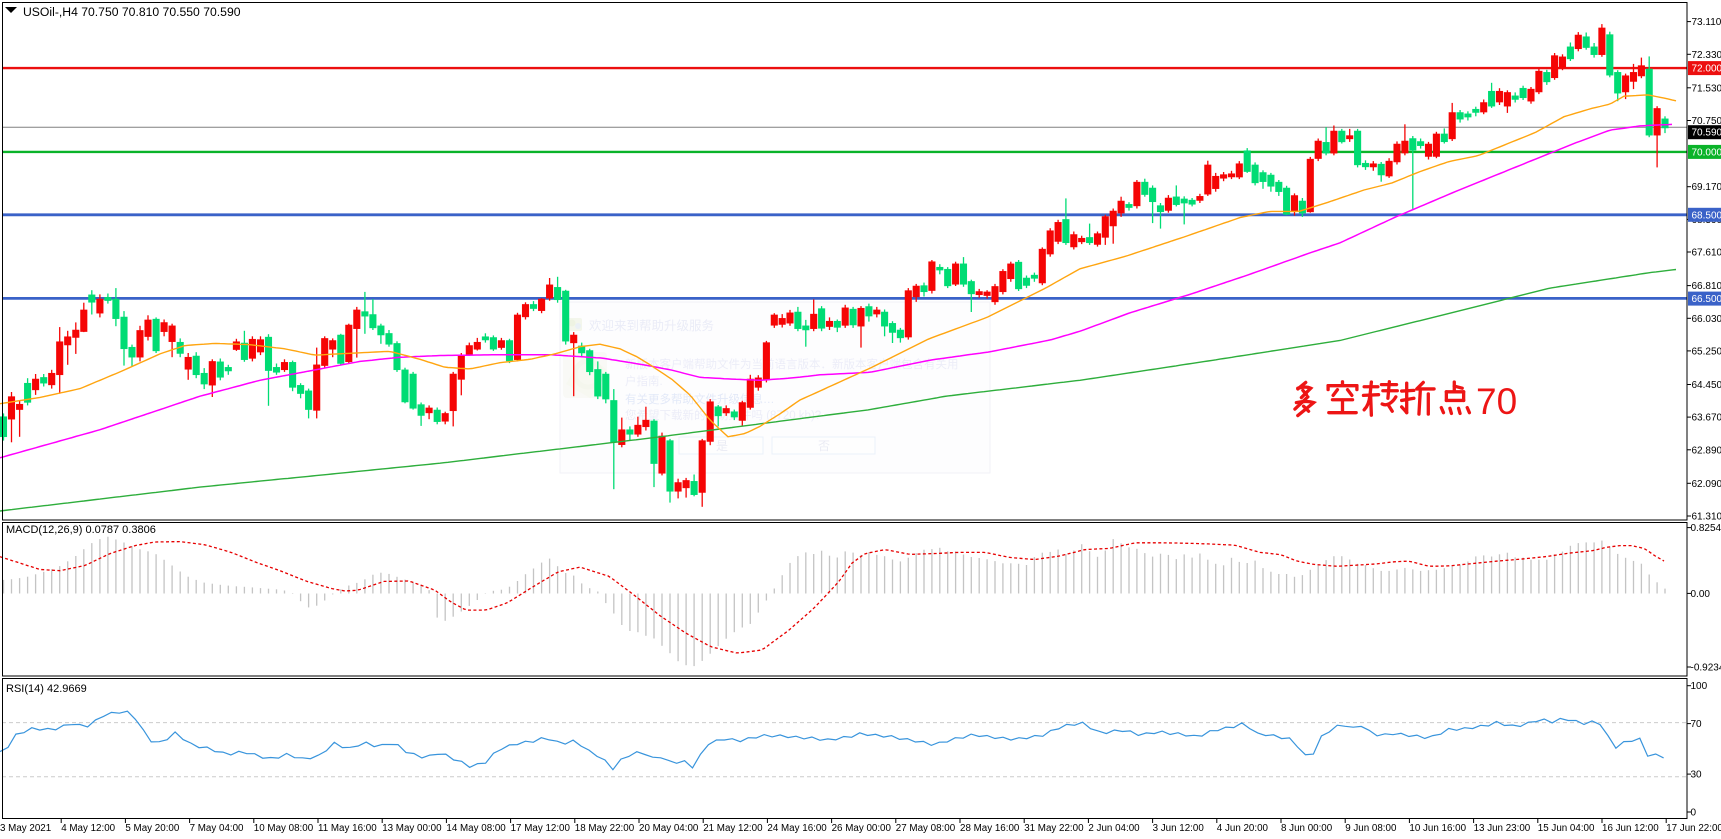 This screenshot has height=839, width=1721. Describe the element at coordinates (1114, 828) in the screenshot. I see `svg-text: 2 Jun 04:00` at that location.